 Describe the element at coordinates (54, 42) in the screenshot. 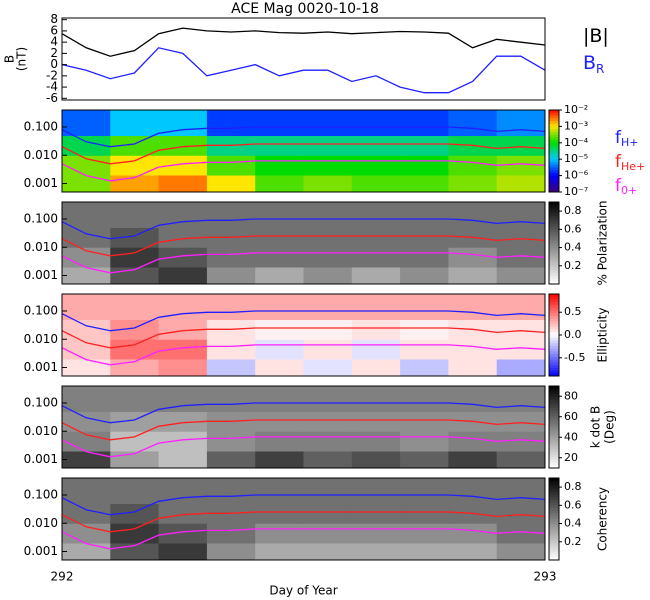

I see `y-tick-label: 4` at that location.